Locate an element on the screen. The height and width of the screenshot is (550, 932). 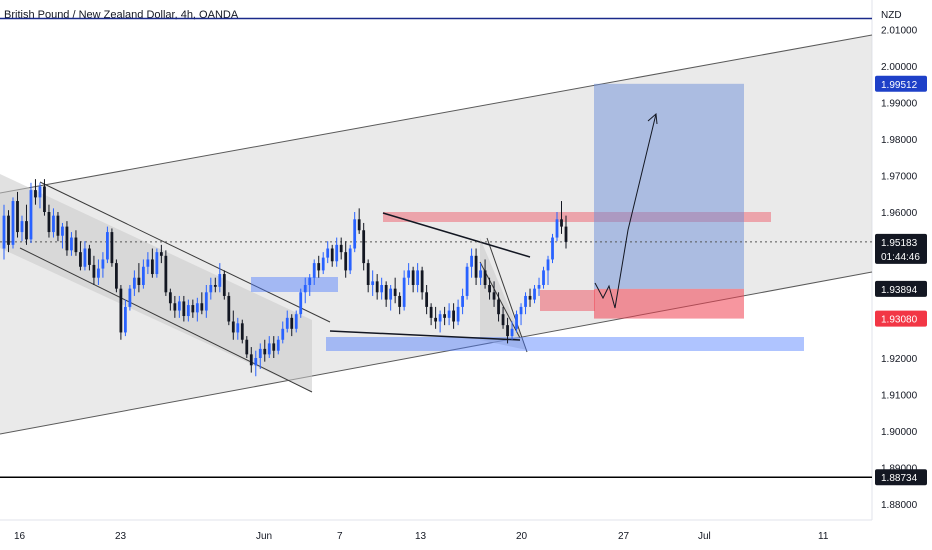
price-badge-text: 1.93894 is located at coordinates (899, 290).